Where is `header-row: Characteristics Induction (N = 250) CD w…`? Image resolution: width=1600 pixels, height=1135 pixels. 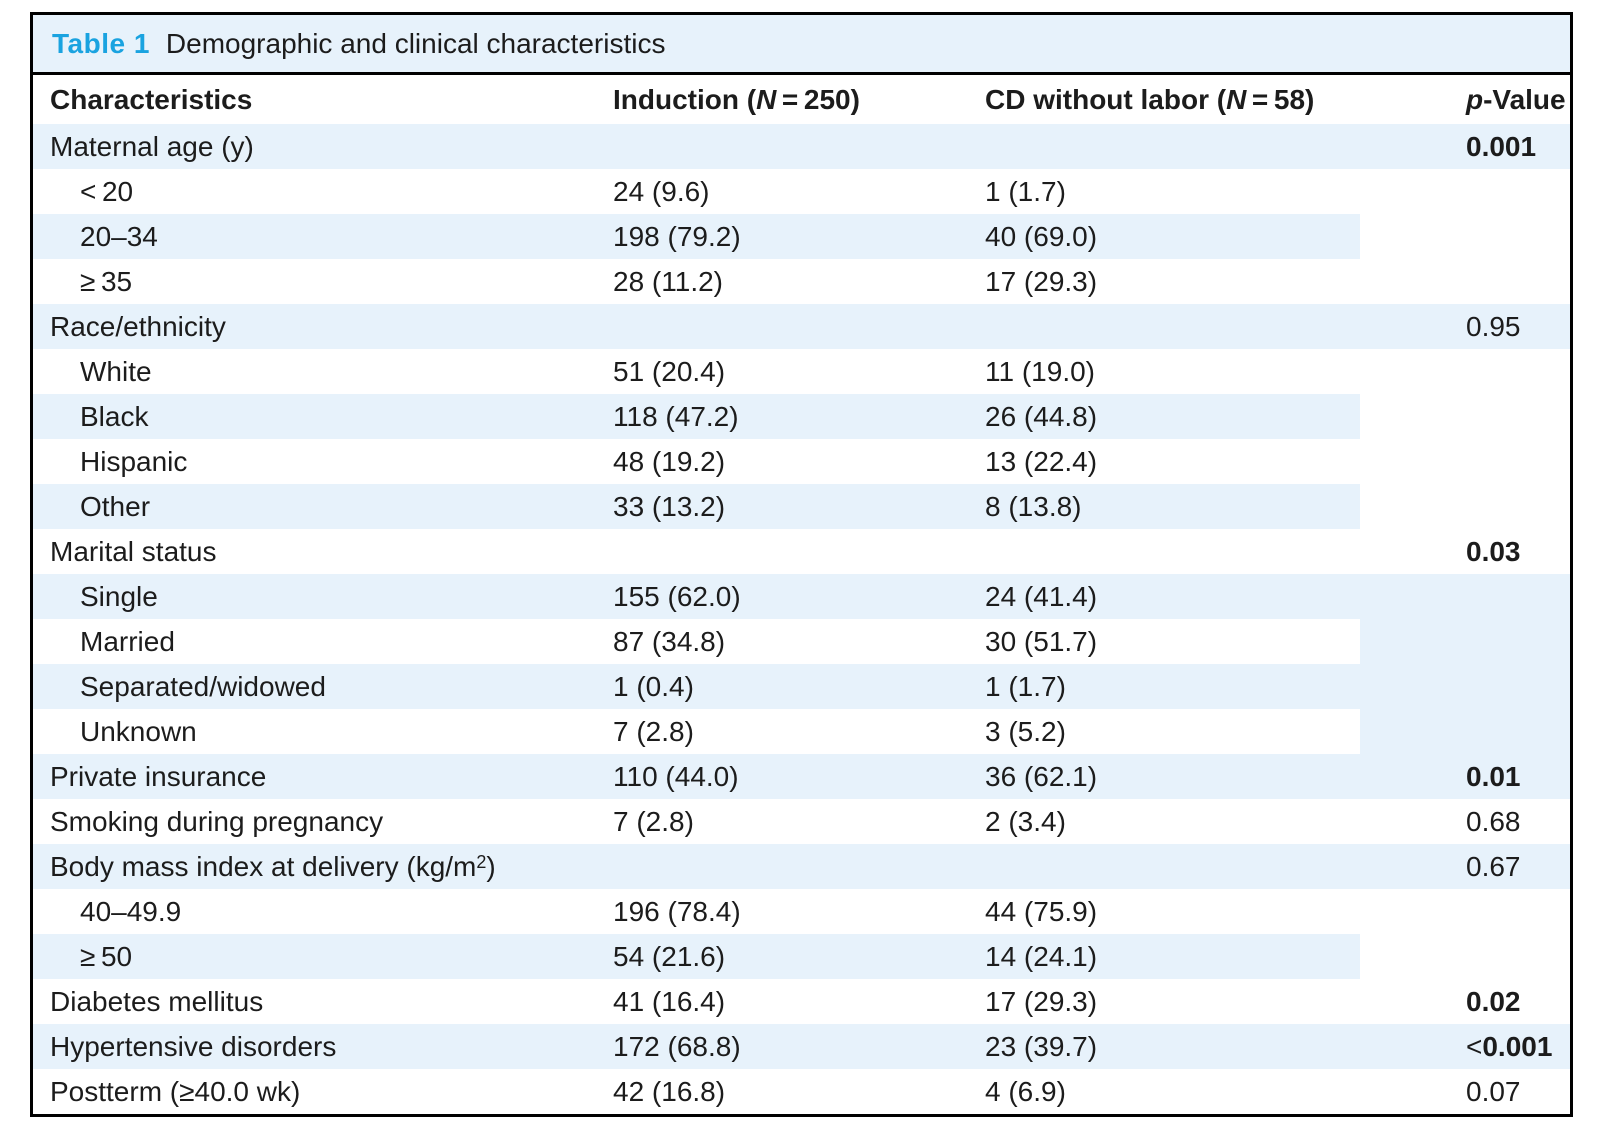 header-row: Characteristics Induction (N = 250) CD w… is located at coordinates (801, 99).